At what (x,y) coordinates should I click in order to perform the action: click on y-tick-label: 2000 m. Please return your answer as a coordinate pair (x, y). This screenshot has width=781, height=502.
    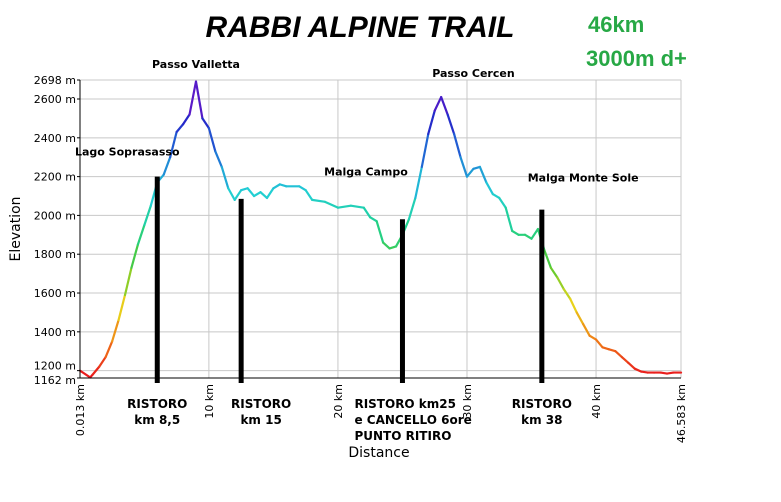
    Looking at the image, I should click on (55, 215).